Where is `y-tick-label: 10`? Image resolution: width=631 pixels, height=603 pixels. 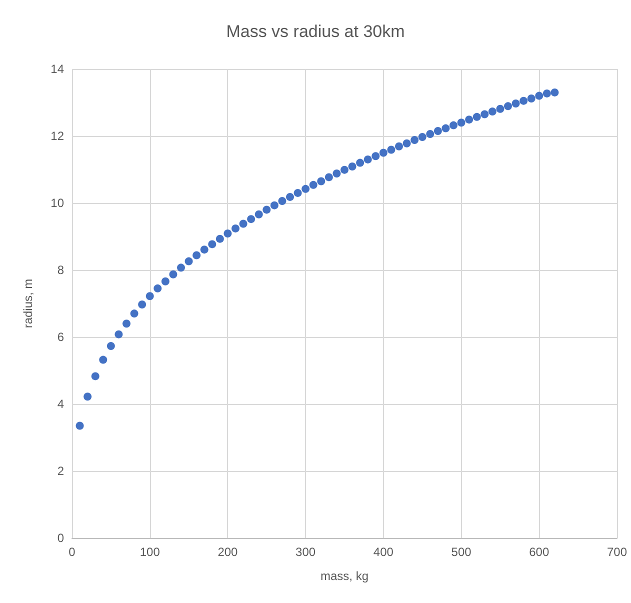
y-tick-label: 10 is located at coordinates (57, 203).